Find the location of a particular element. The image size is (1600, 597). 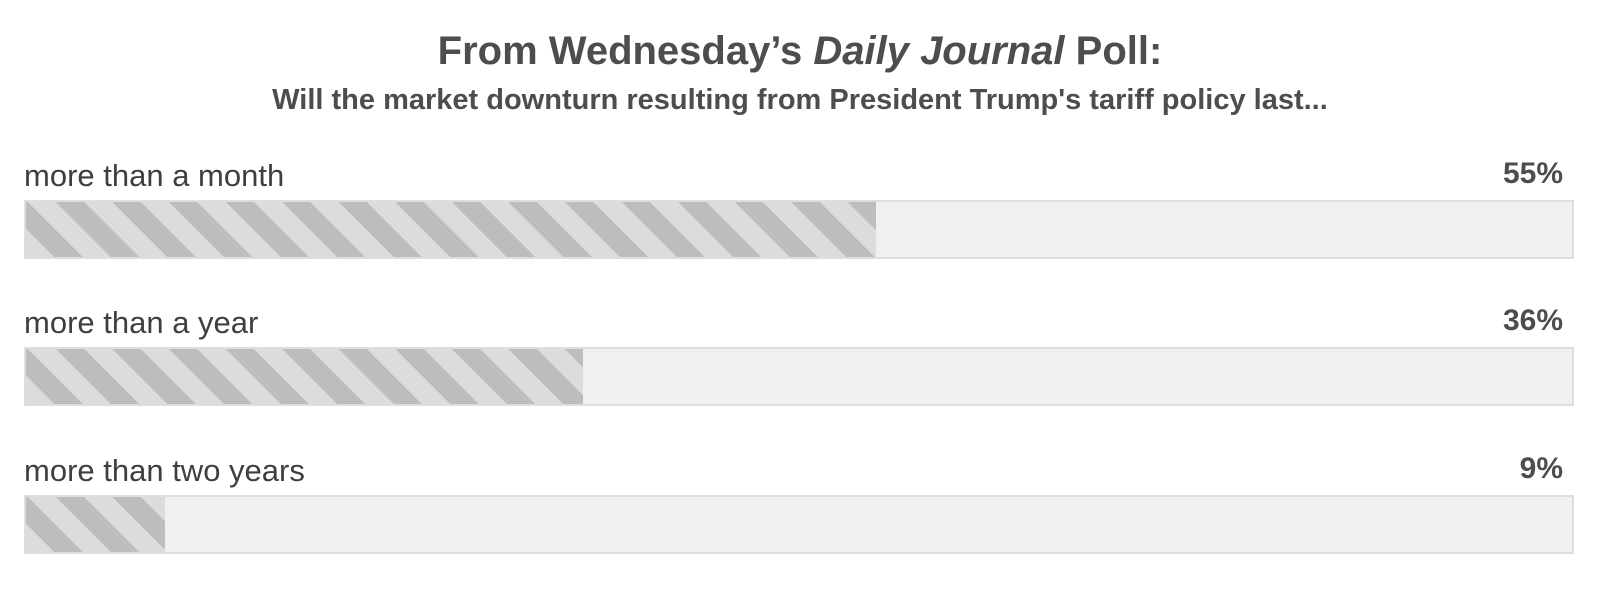

poll-title-publication: Daily Journal is located at coordinates (939, 51).